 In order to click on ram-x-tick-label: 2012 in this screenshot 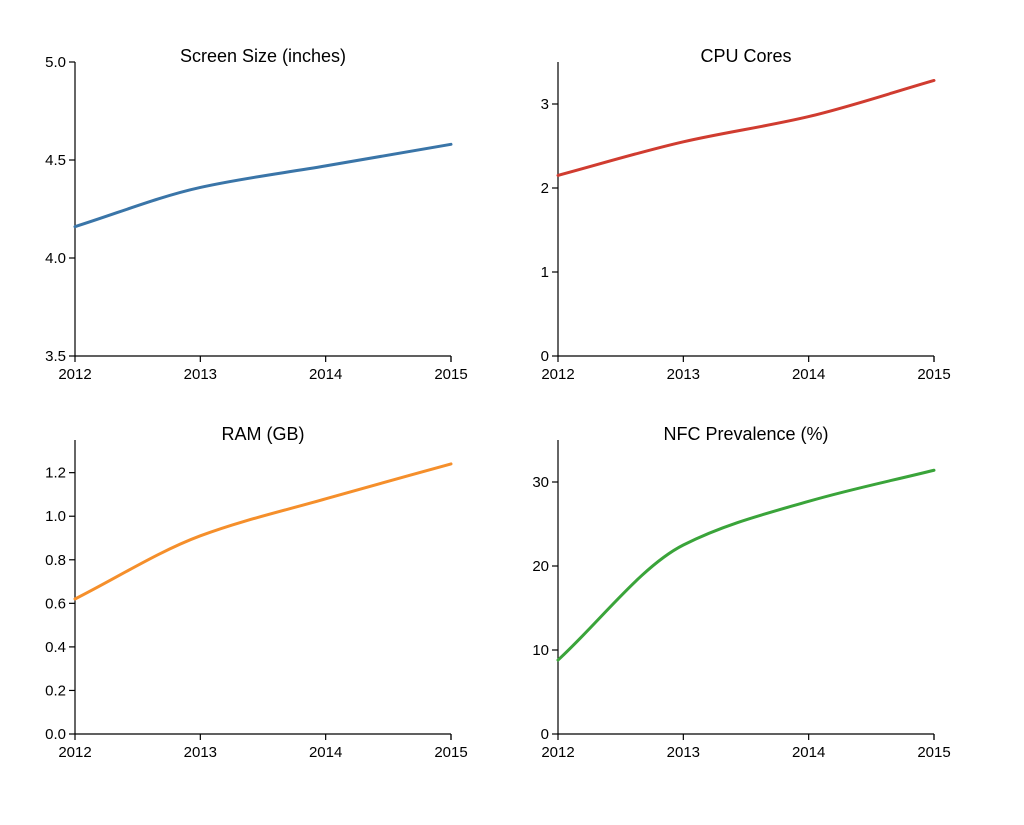, I will do `click(74, 752)`.